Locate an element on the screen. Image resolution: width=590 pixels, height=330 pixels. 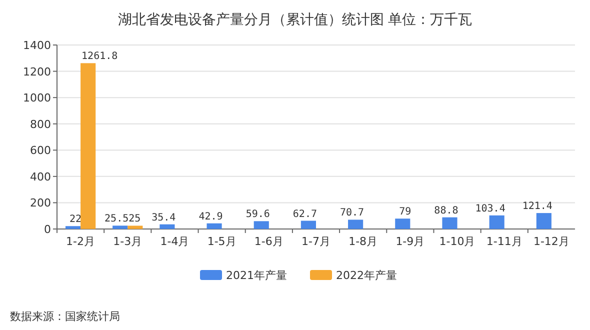
x-tick-label: 1-4月 is located at coordinates (175, 241).